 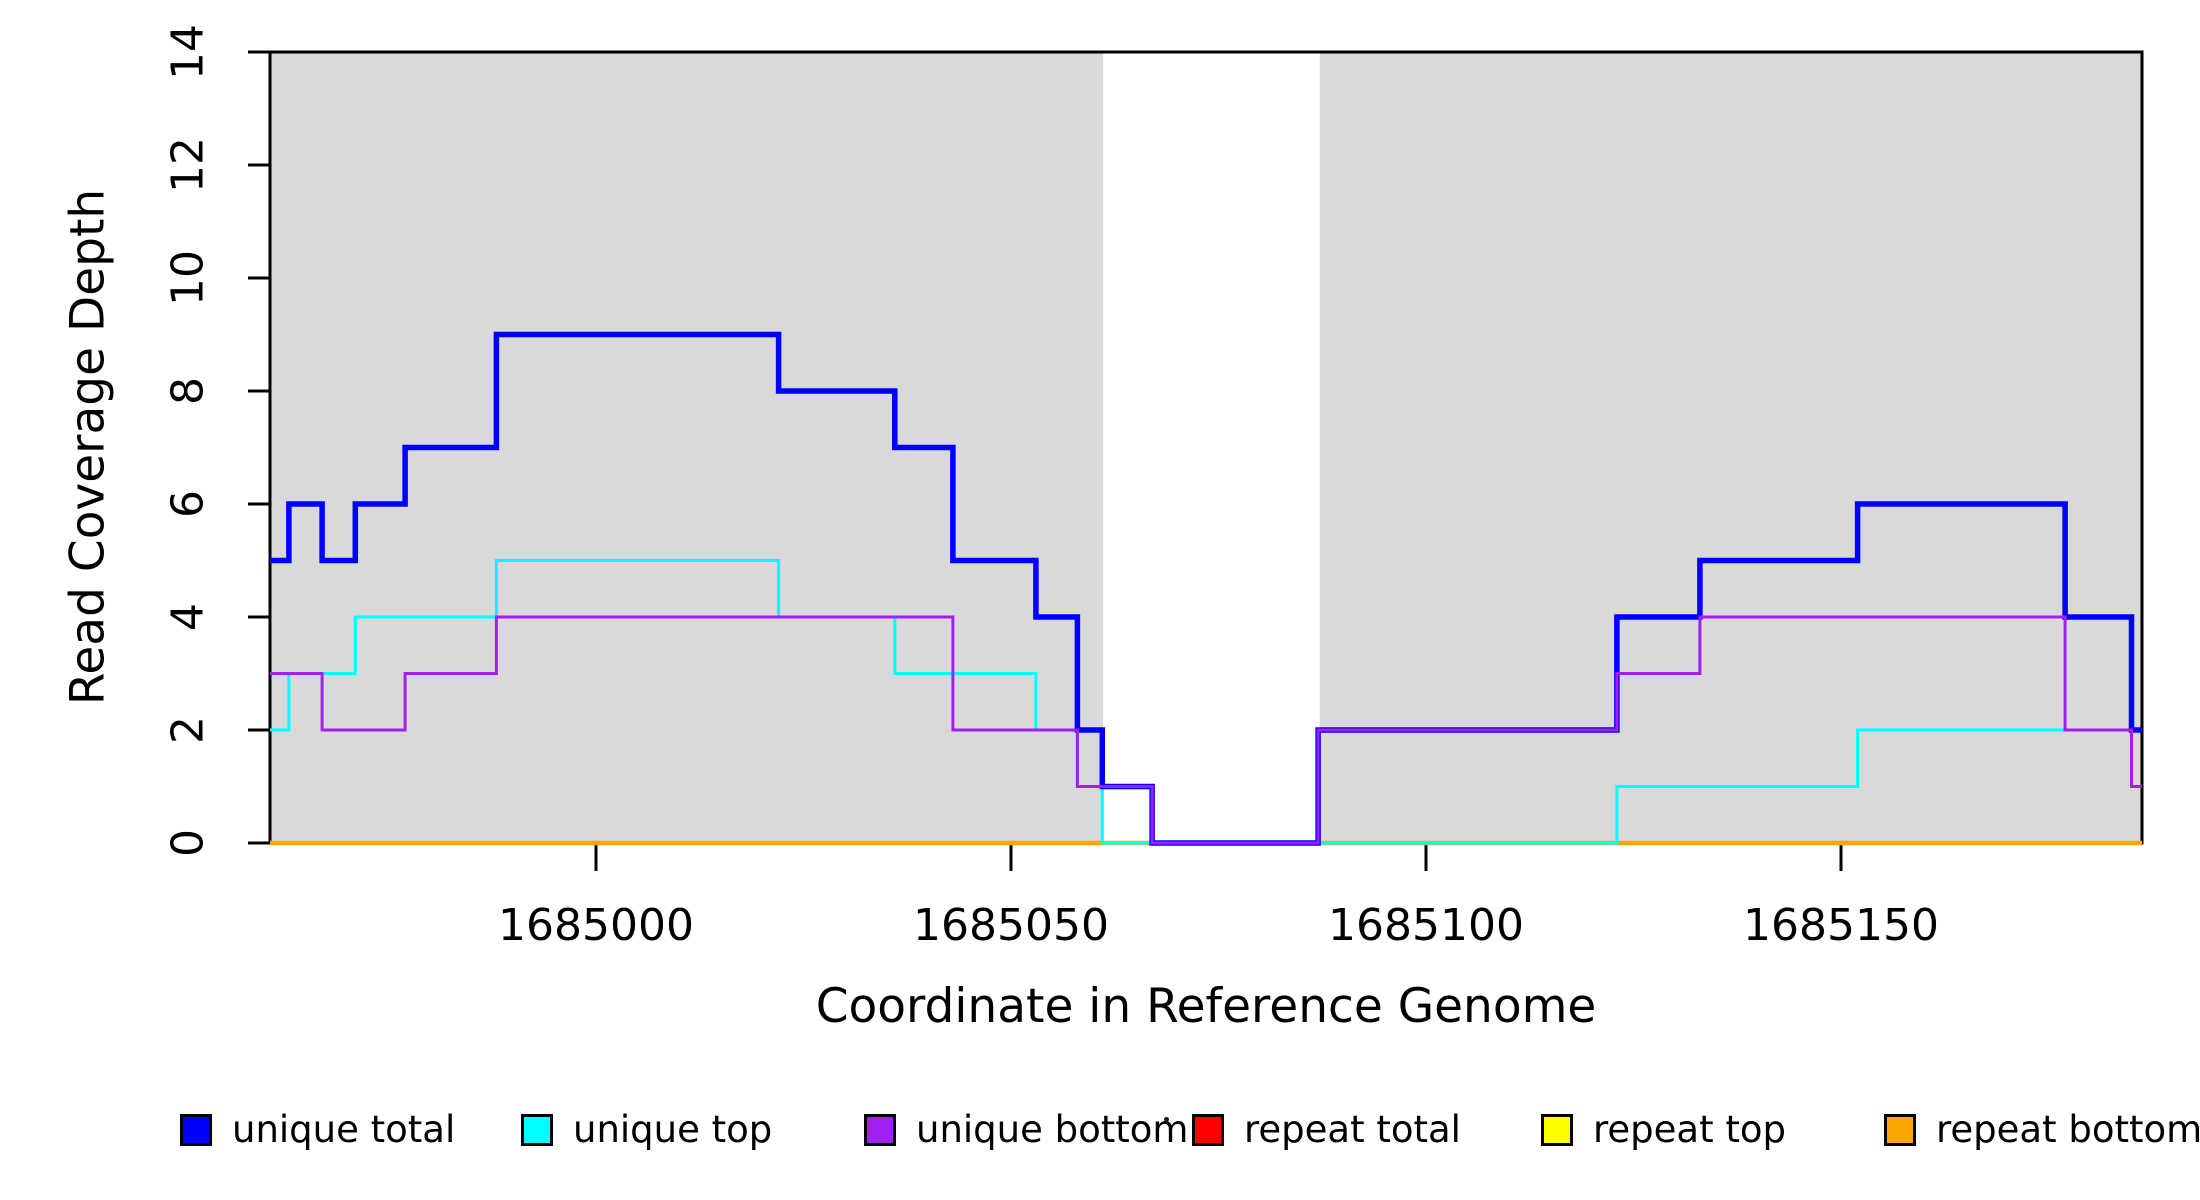 I want to click on svg-text: 8, so click(x=188, y=391).